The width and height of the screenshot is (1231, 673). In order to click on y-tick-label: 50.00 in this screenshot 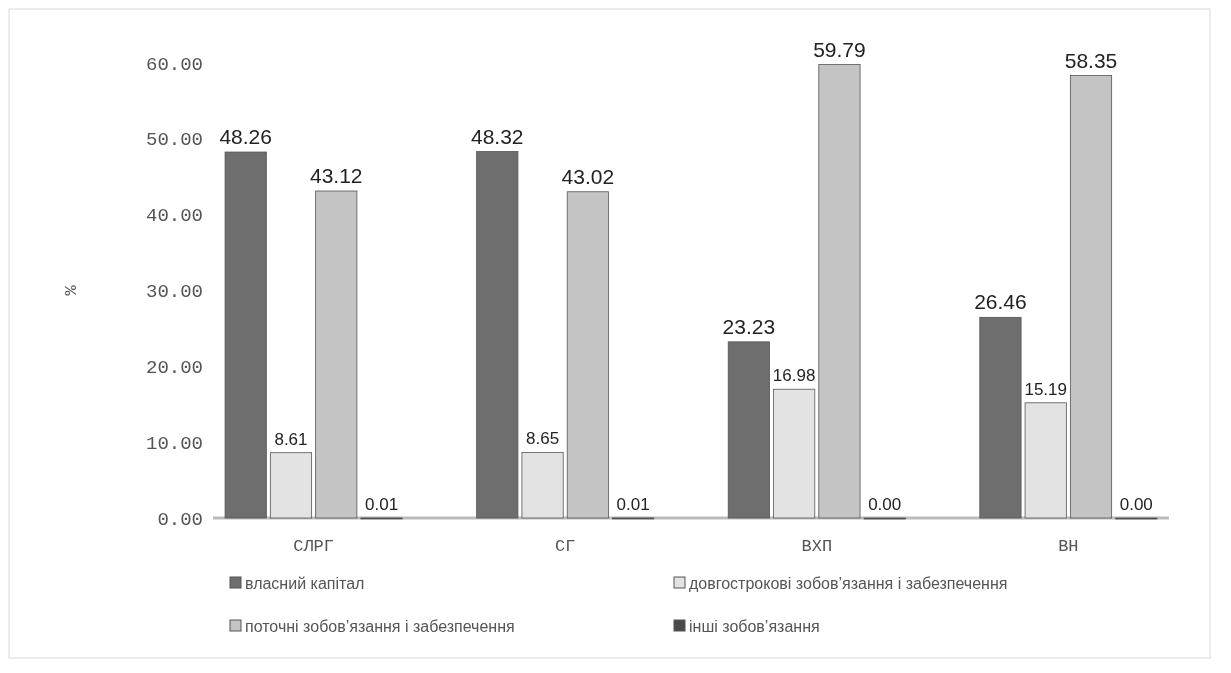, I will do `click(174, 140)`.